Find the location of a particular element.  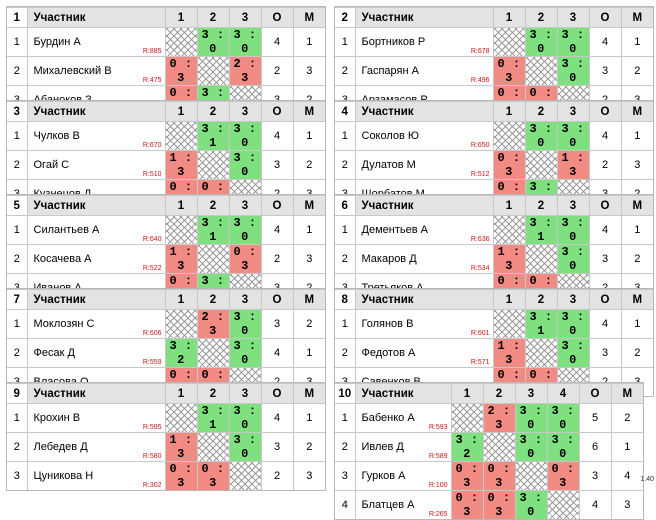

group-header: 5 Участник 1 2 3 О М is located at coordinates (166, 205).